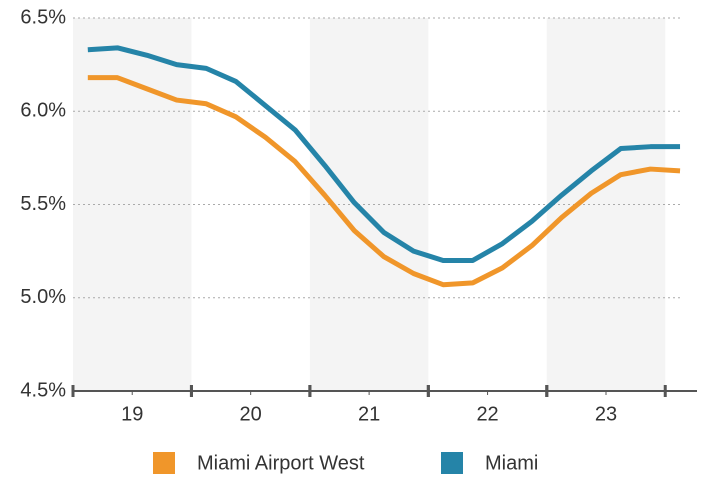 The width and height of the screenshot is (709, 477). I want to click on y-tick-label: 6.5%, so click(43, 17).